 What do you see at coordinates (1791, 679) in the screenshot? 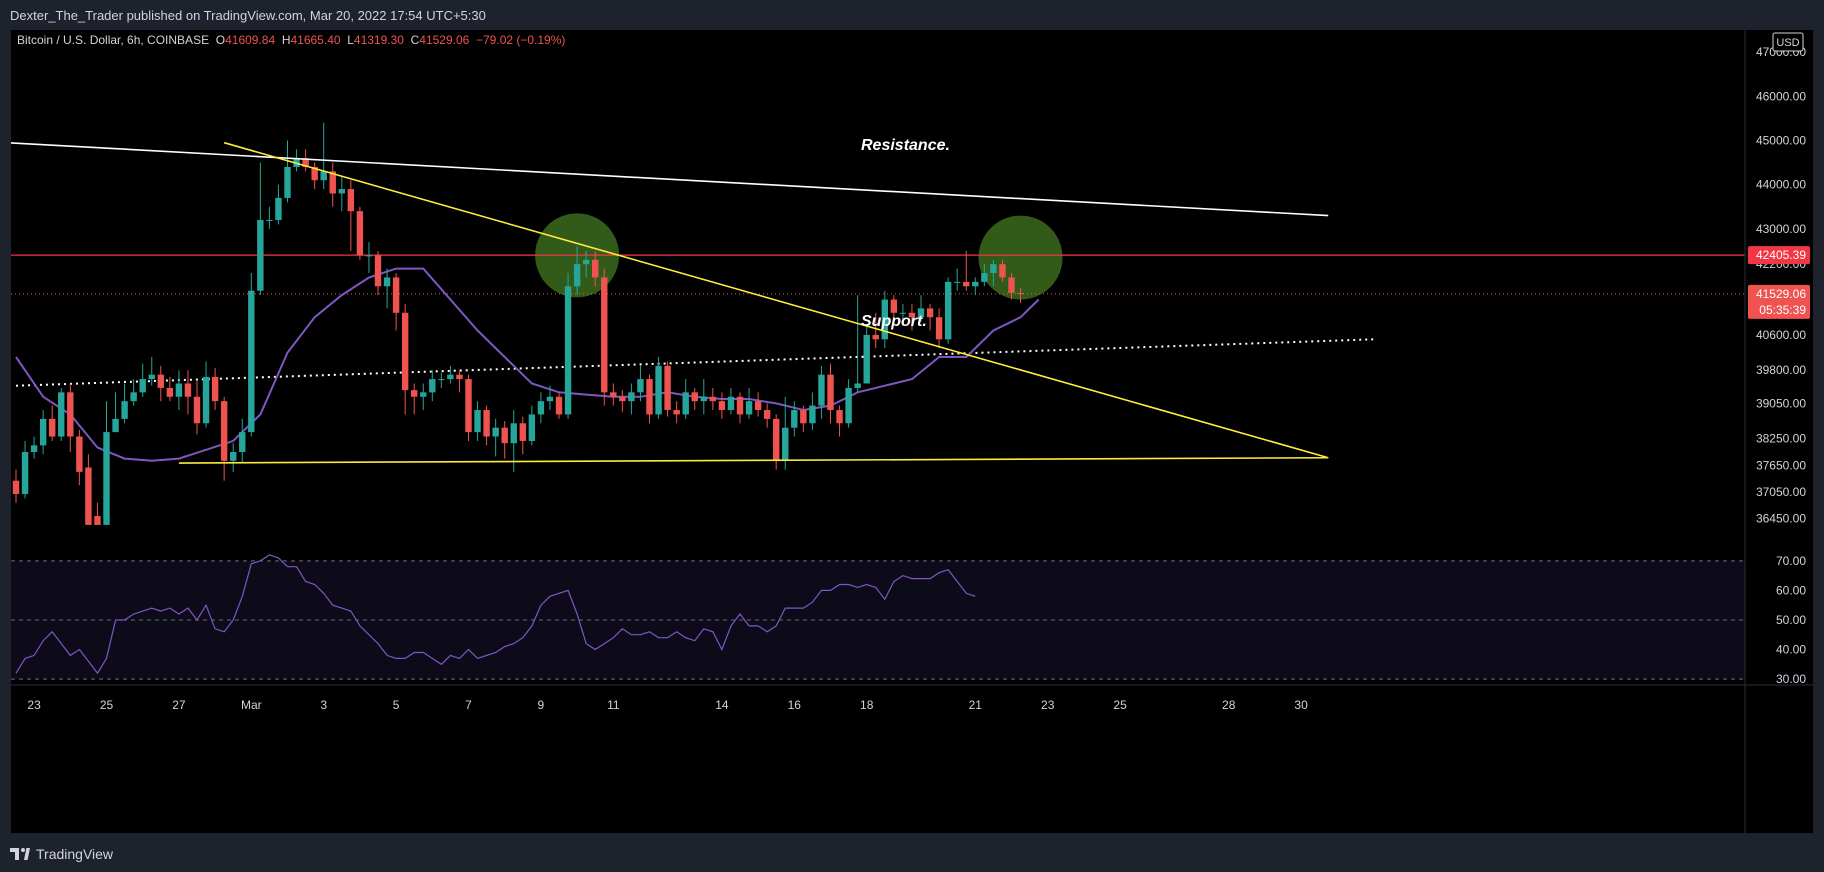
I see `rsi-tick-label: 30.00` at bounding box center [1791, 679].